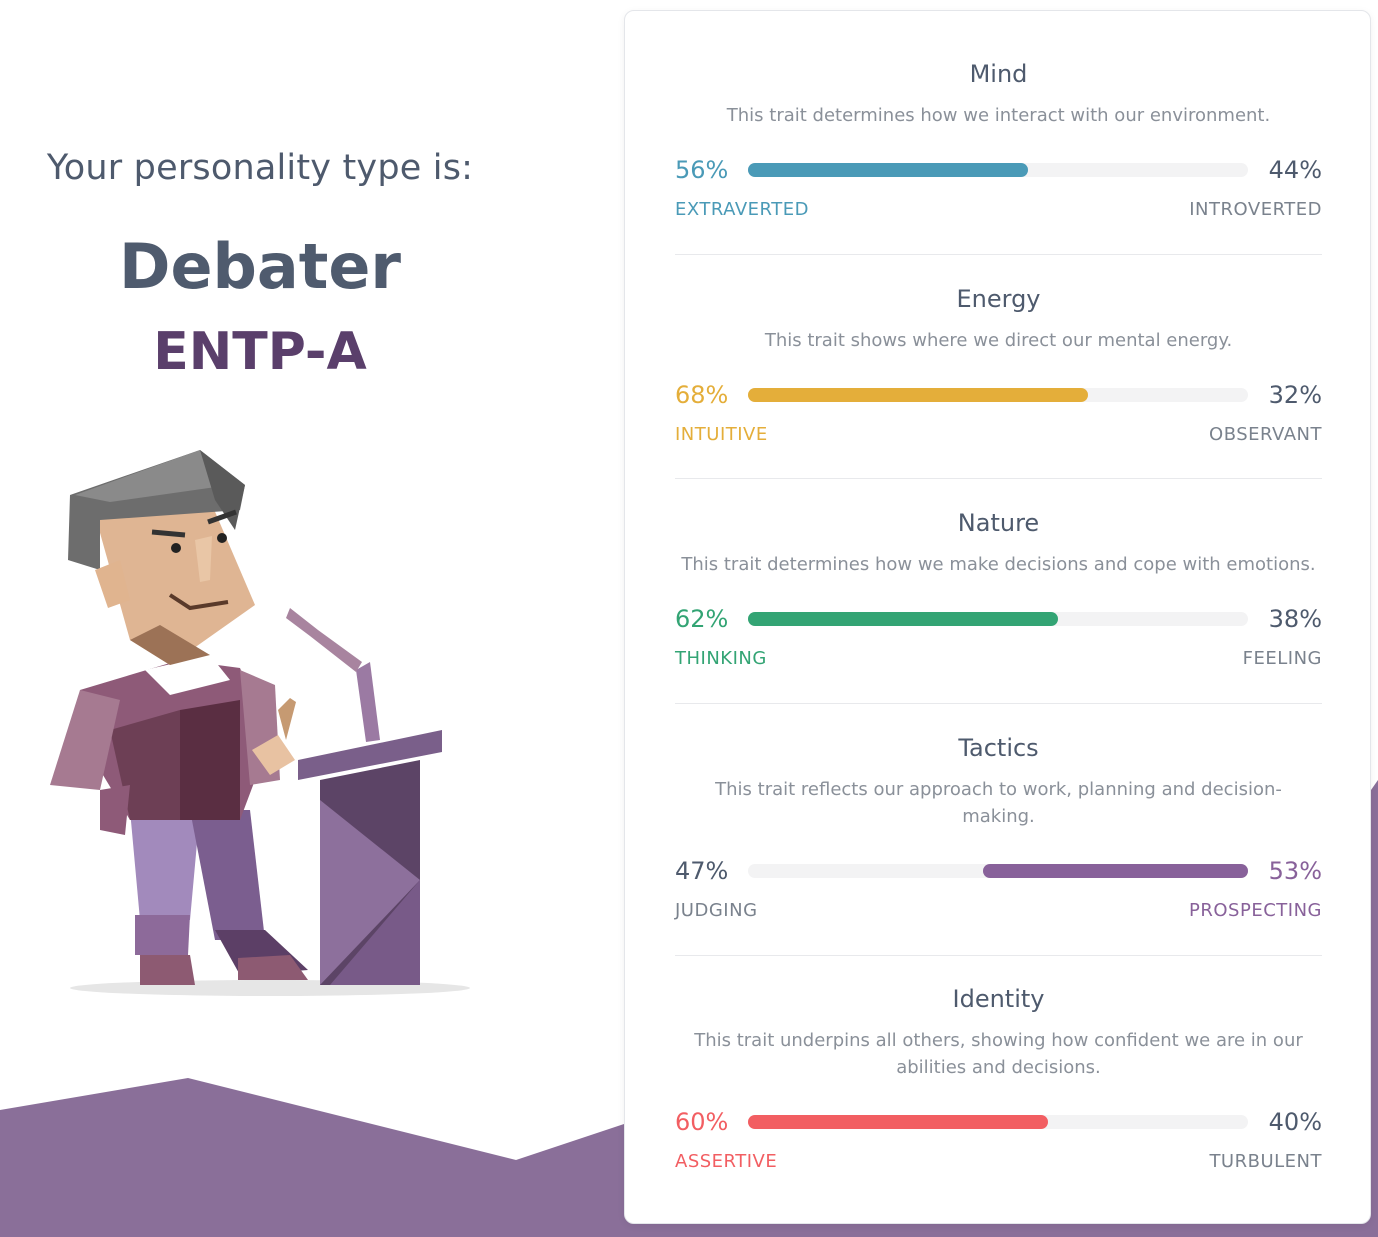  Describe the element at coordinates (1295, 871) in the screenshot. I see `right-percent: 53%` at that location.